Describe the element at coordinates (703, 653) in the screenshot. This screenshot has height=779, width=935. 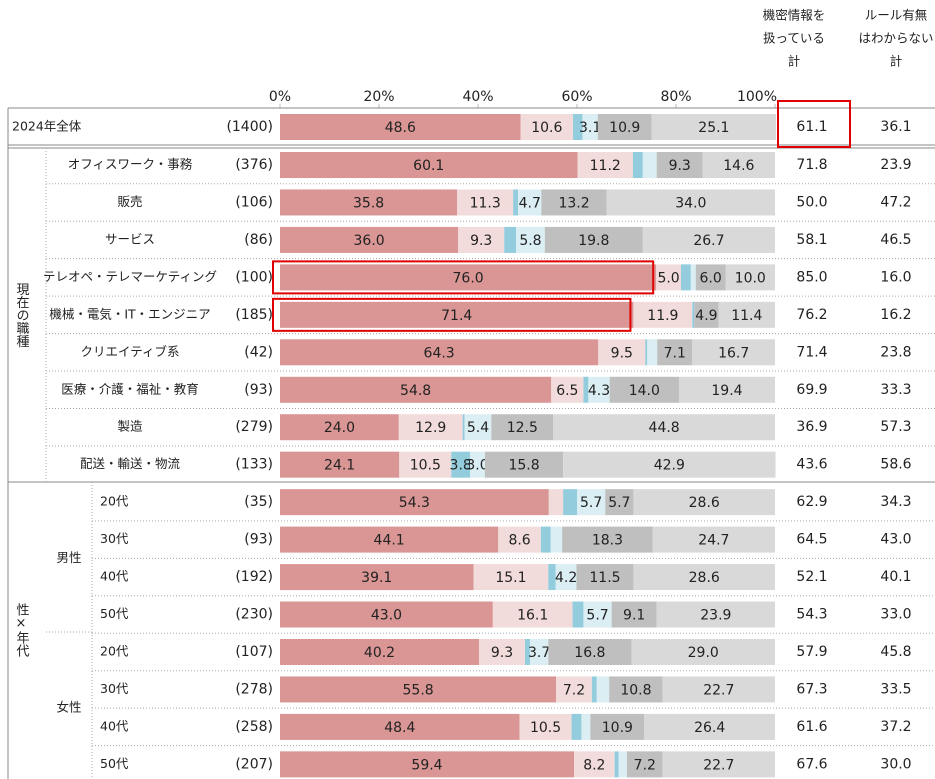
I see `data-label: 29.0` at that location.